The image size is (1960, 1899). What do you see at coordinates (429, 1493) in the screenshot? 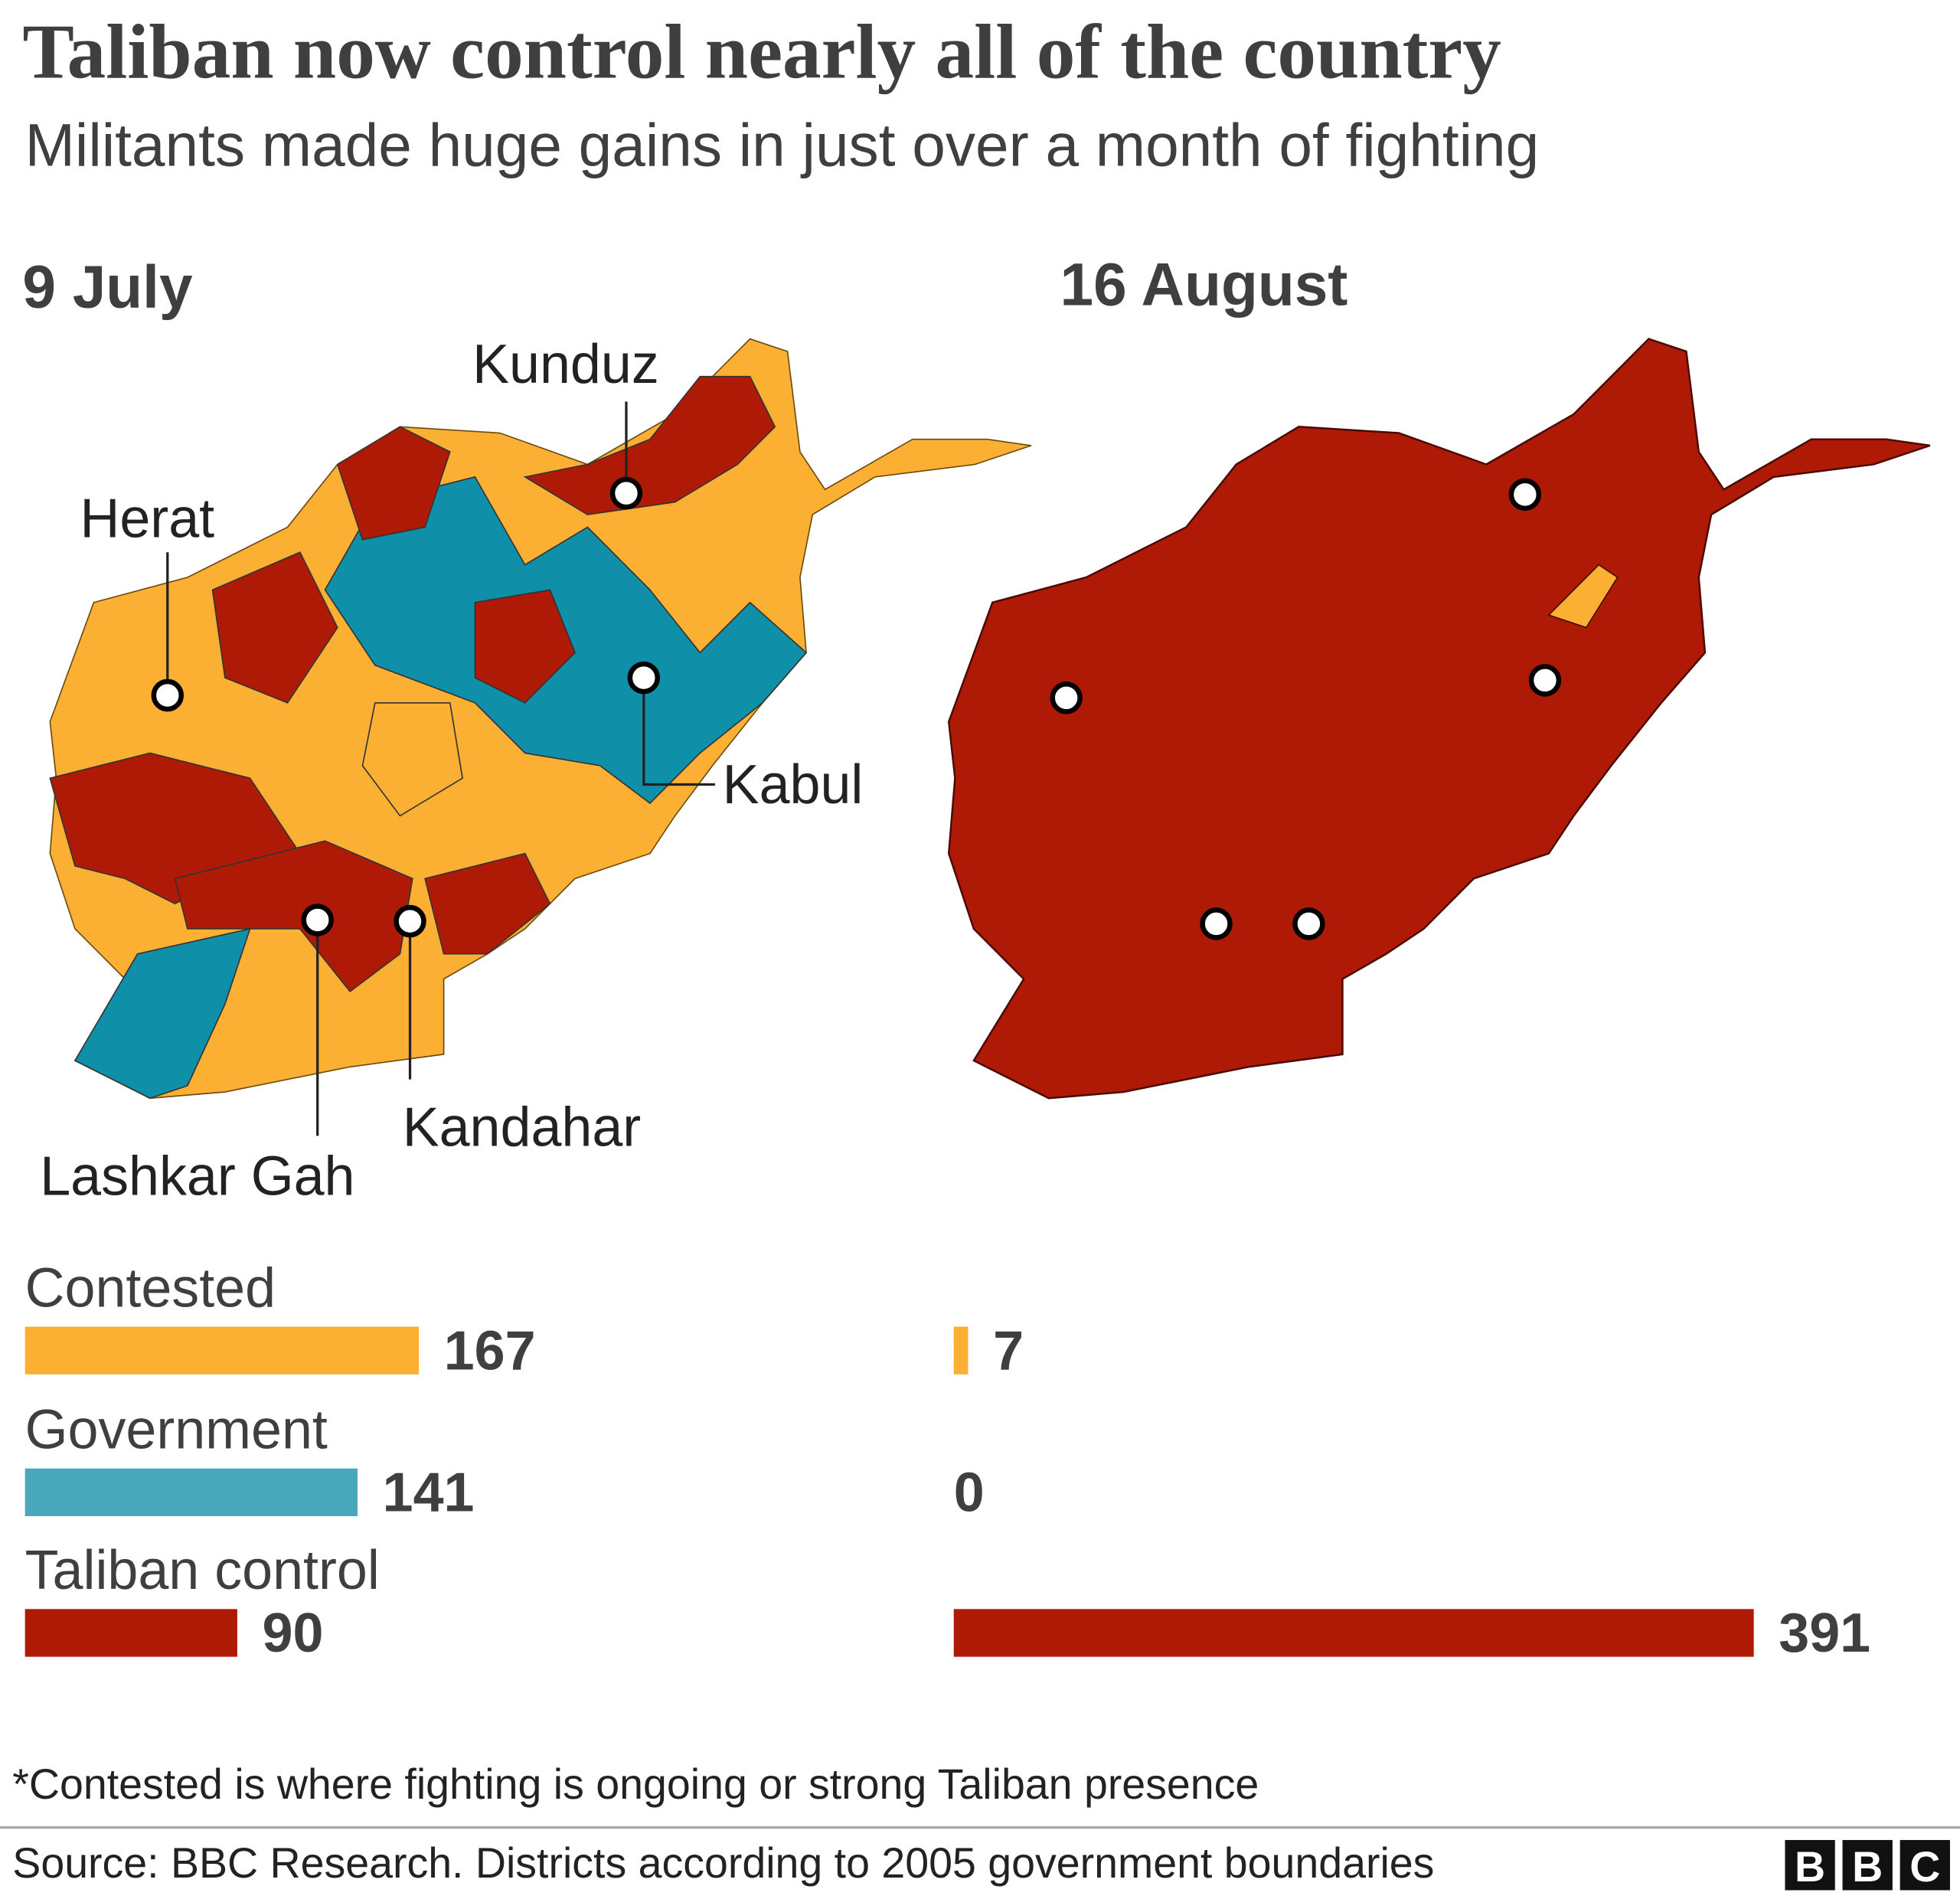
I see `value-label: 141` at bounding box center [429, 1493].